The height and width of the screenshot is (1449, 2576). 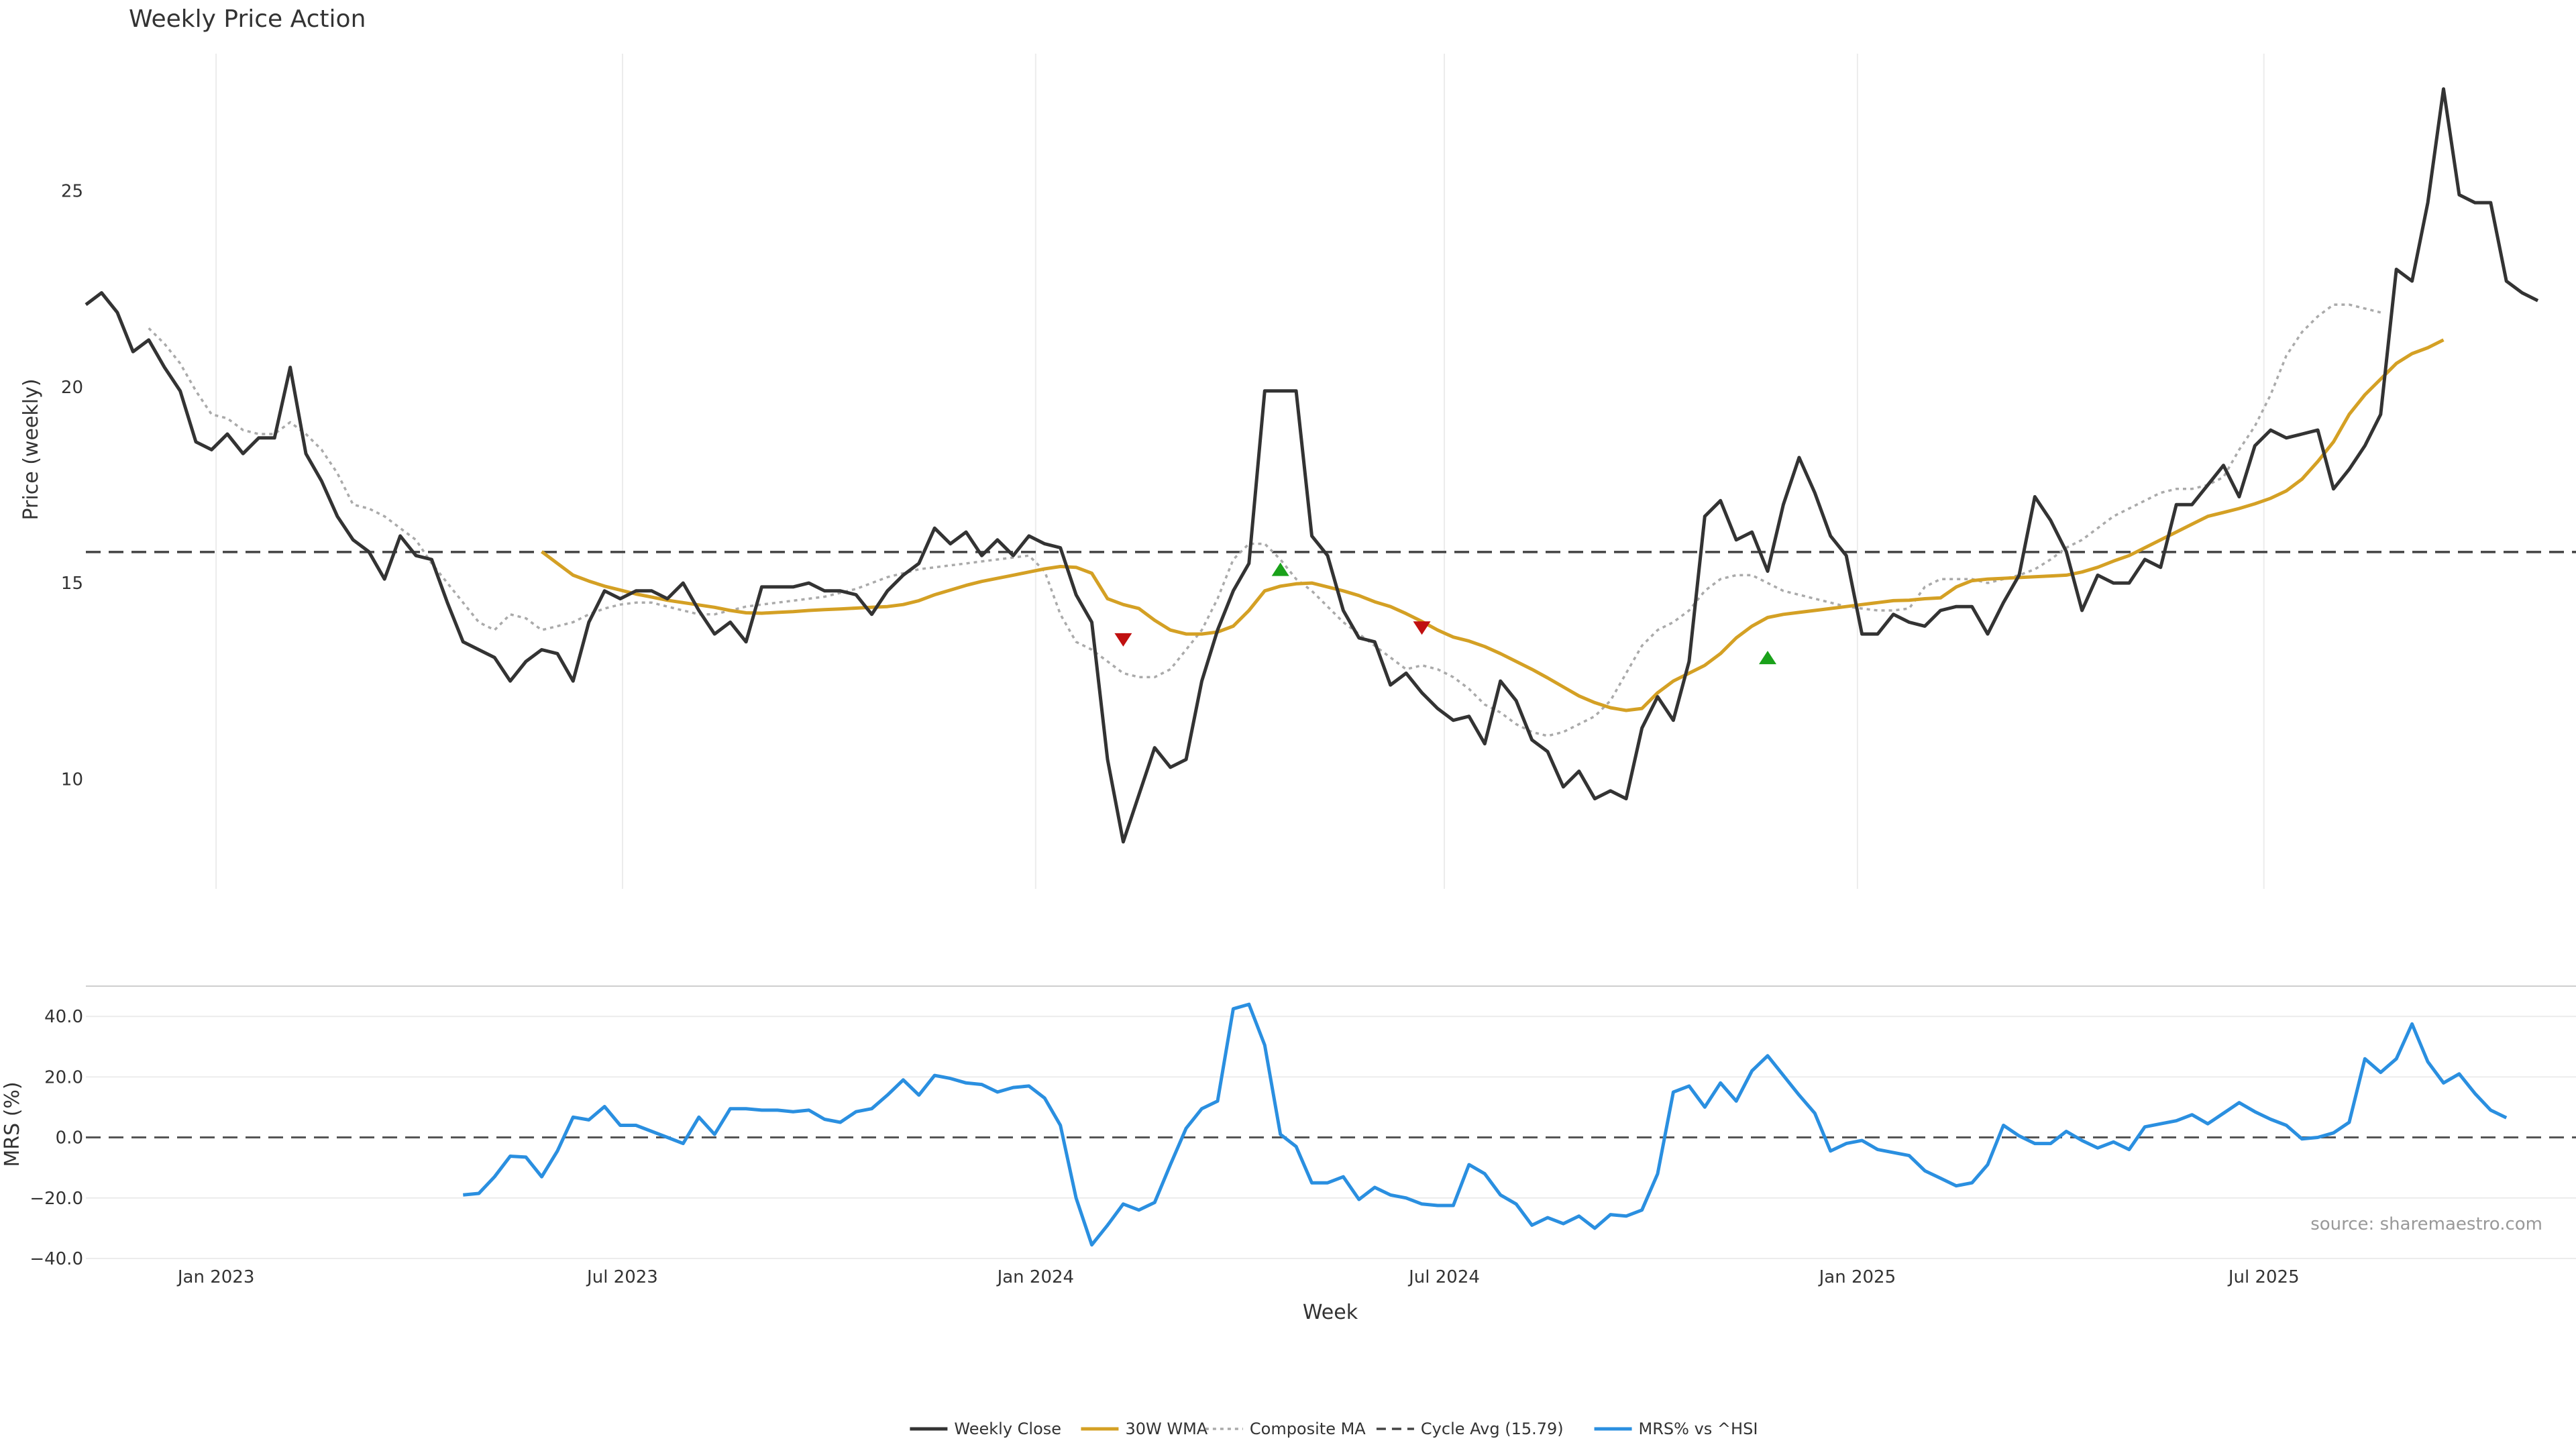 I want to click on mrs-line, so click(x=1485, y=1124).